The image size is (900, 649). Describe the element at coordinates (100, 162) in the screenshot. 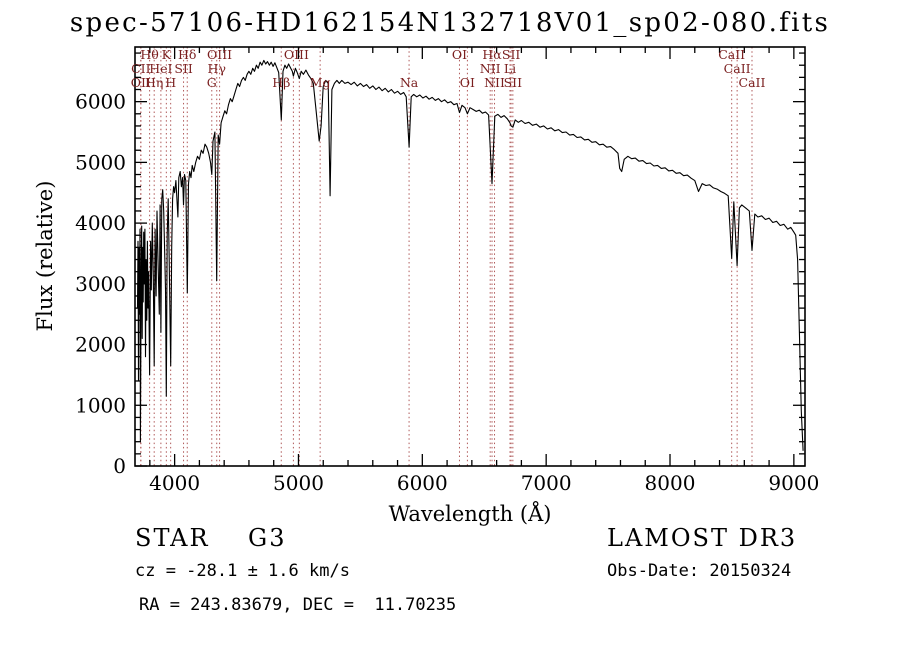

I see `y-tick-label: 5000` at that location.